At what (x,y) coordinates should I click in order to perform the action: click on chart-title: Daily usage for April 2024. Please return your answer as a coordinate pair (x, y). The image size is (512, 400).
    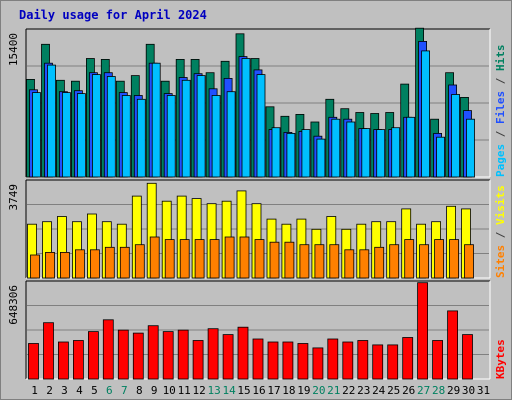
    Looking at the image, I should click on (113, 15).